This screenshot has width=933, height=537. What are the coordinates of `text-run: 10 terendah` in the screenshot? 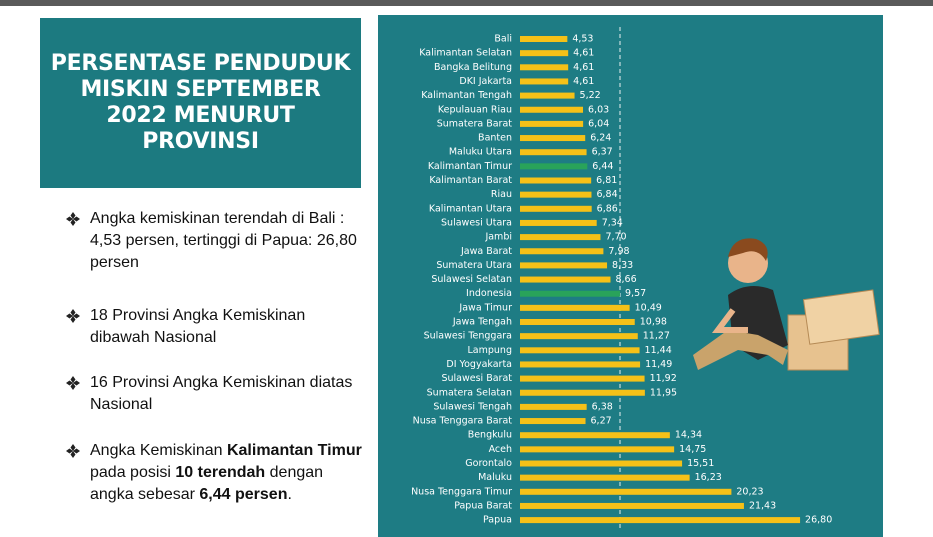 It's located at (220, 472).